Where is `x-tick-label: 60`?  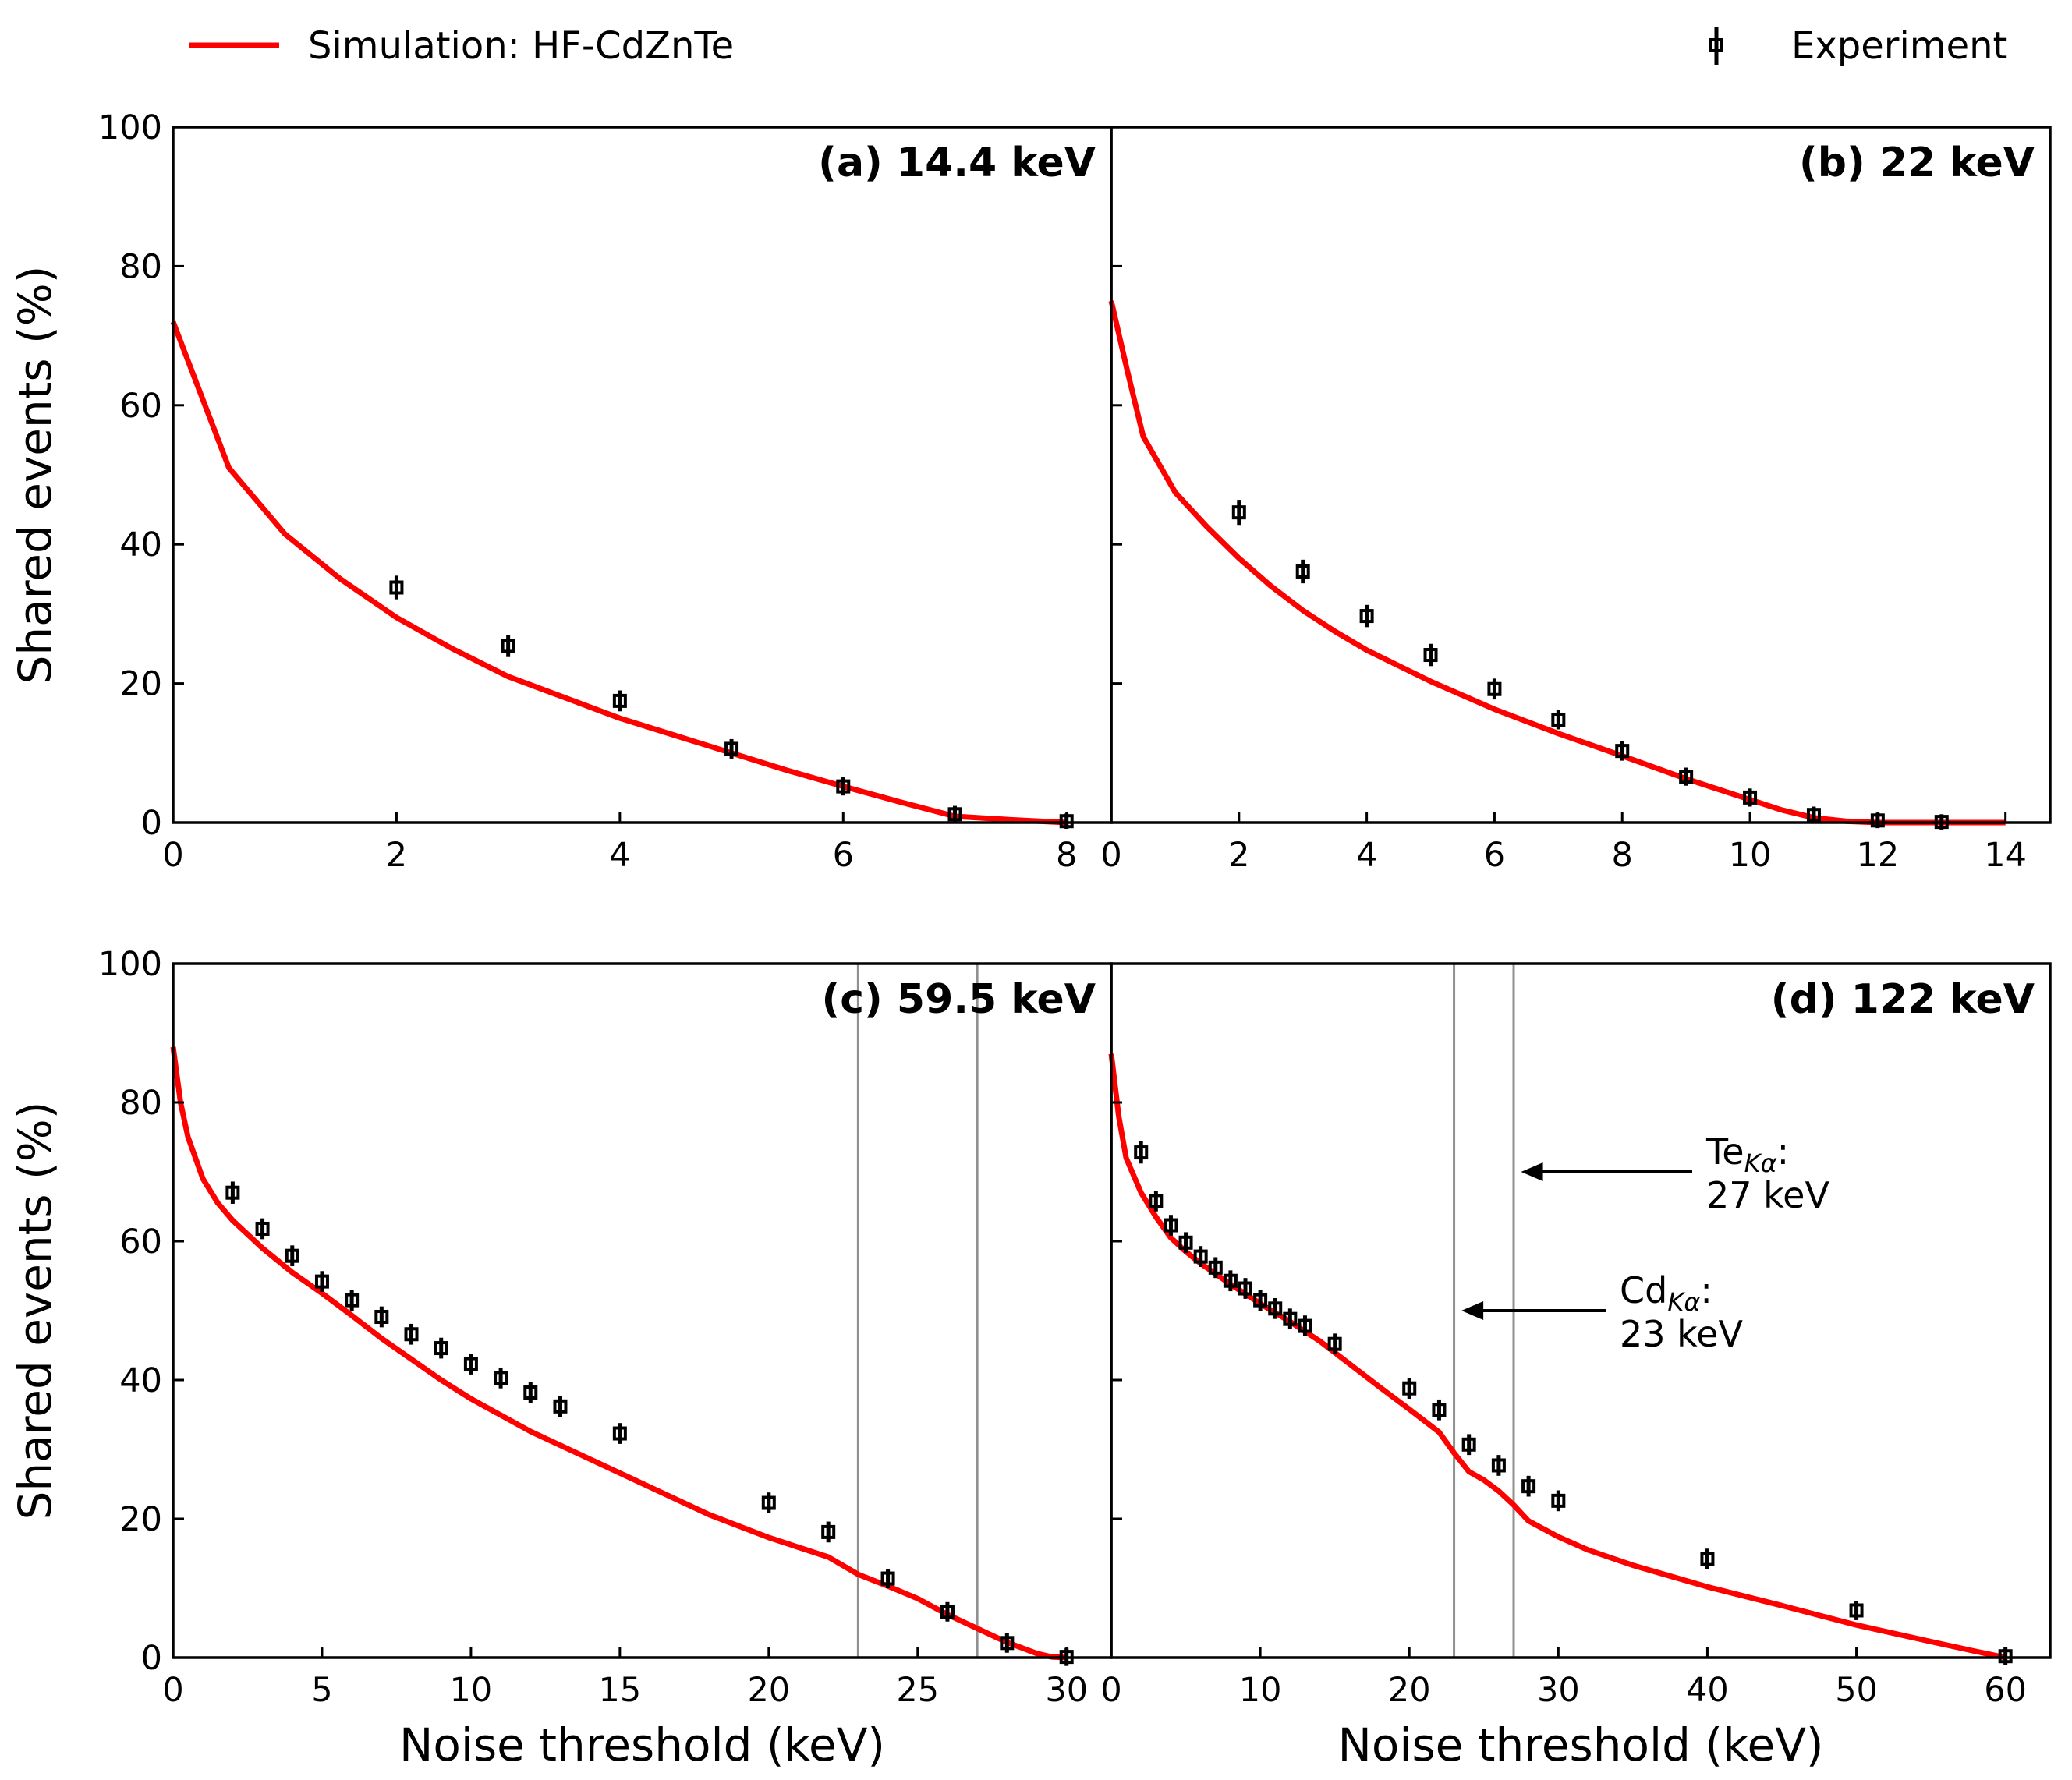
x-tick-label: 60 is located at coordinates (2005, 1690).